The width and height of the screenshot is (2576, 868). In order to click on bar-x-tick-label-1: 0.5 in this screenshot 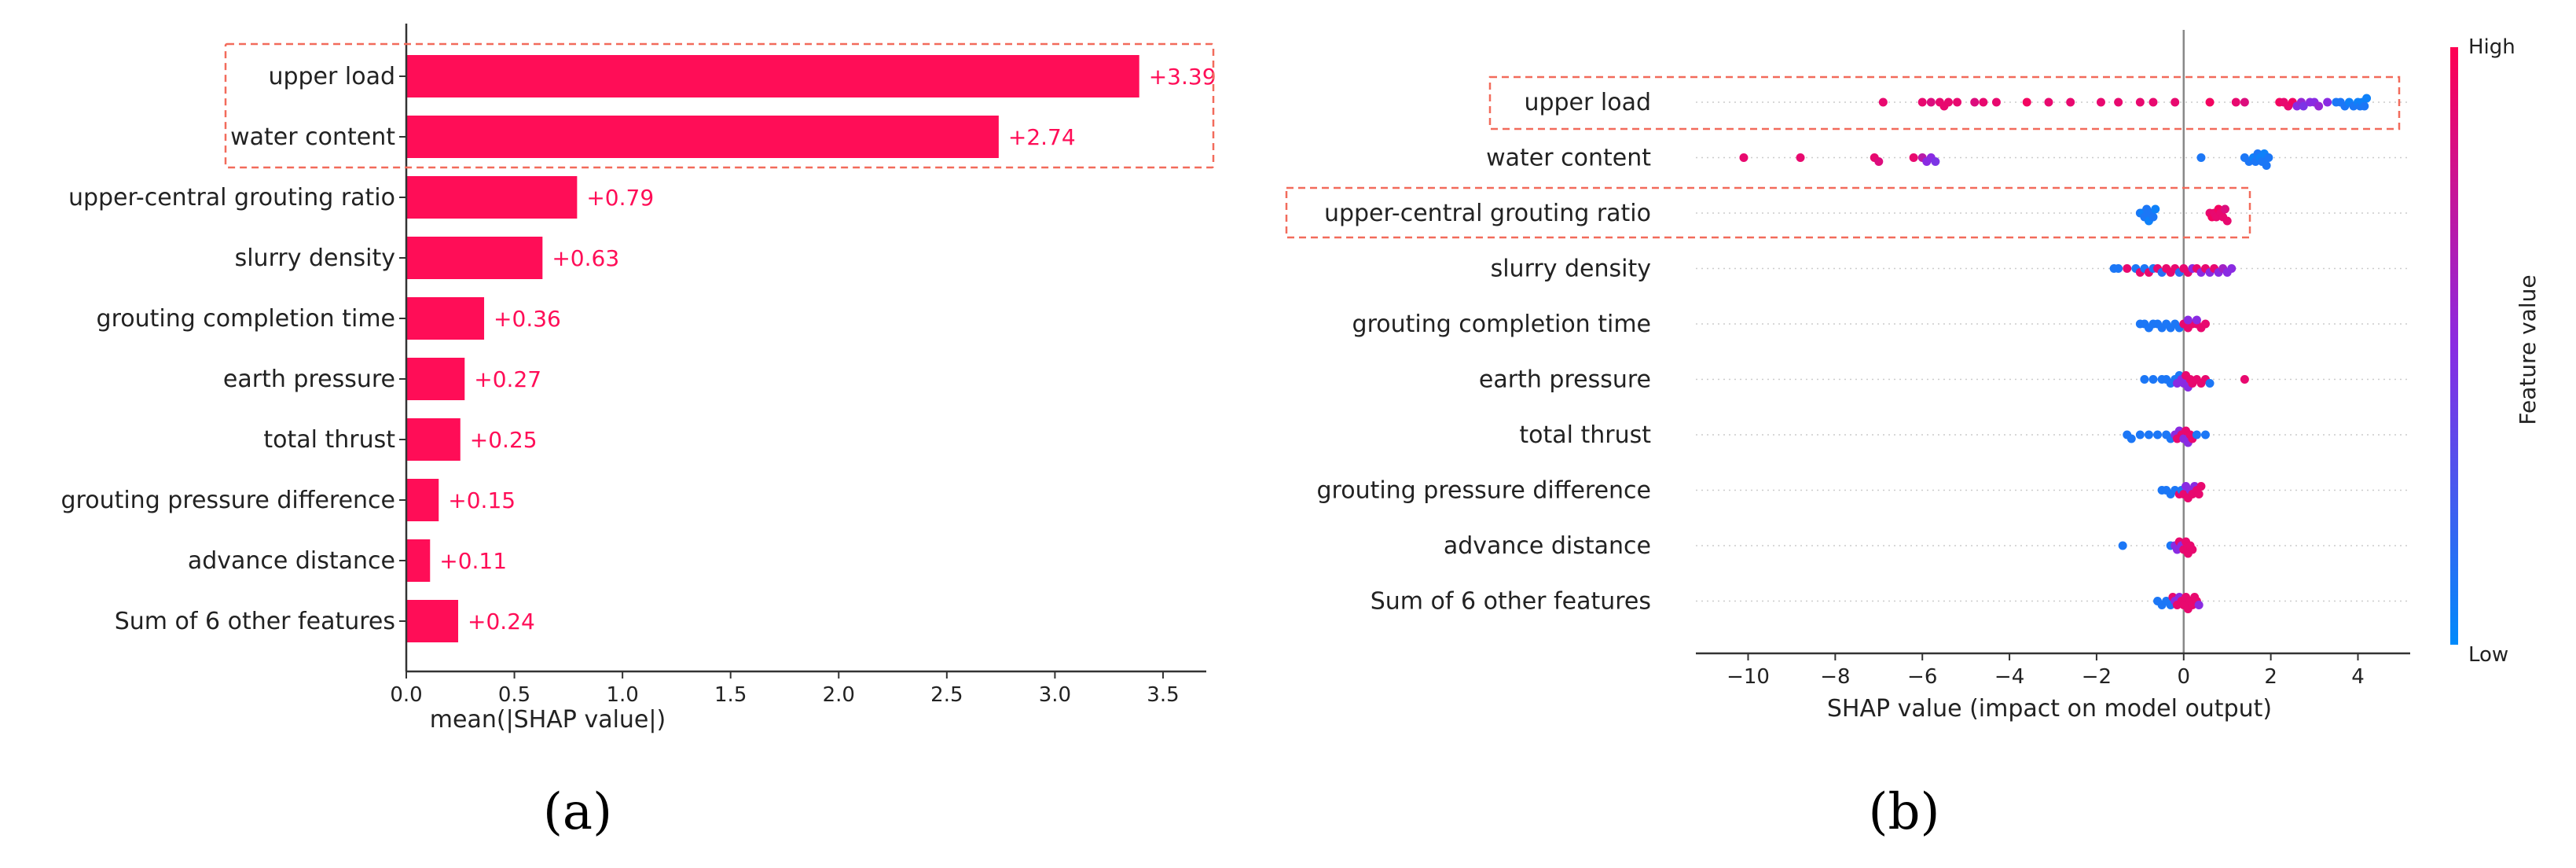, I will do `click(514, 695)`.